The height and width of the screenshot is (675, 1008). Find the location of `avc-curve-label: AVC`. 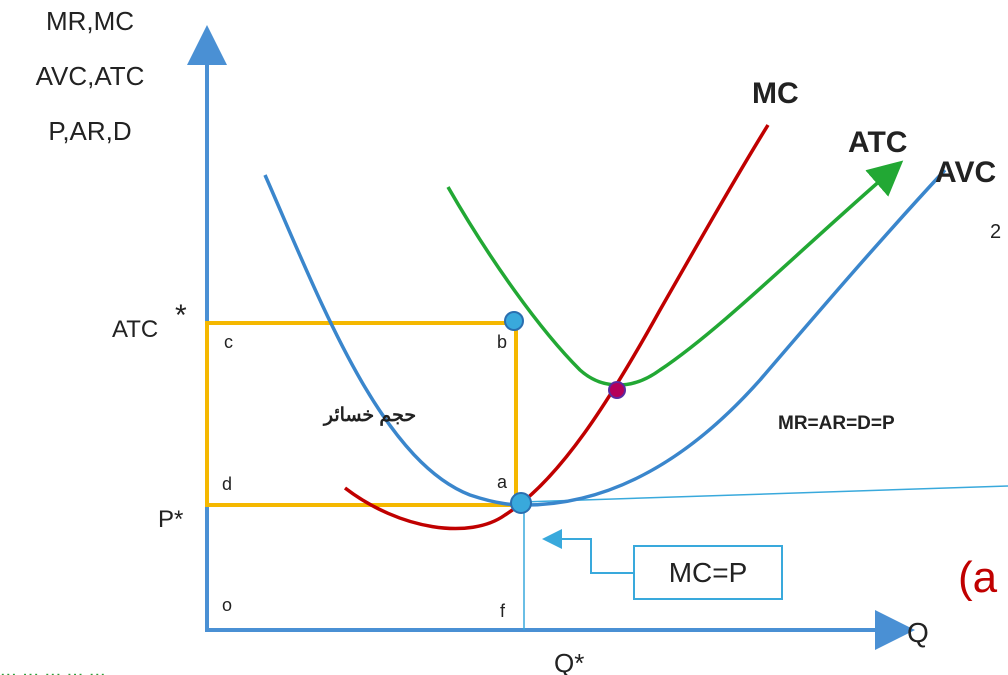

avc-curve-label: AVC is located at coordinates (965, 172).